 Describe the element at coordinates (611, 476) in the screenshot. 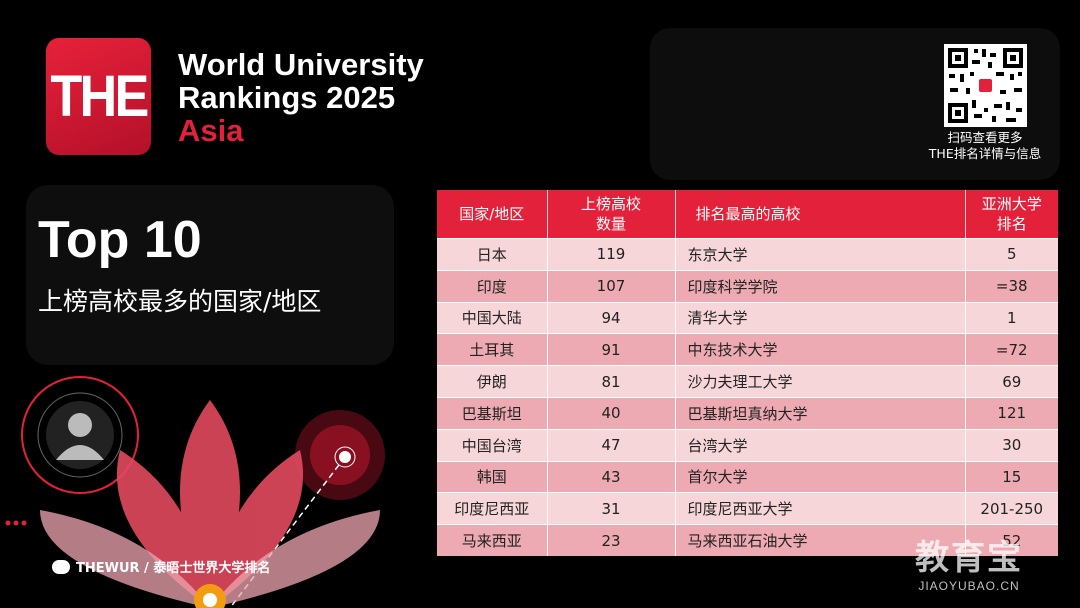

I see `cell-count: 43` at that location.